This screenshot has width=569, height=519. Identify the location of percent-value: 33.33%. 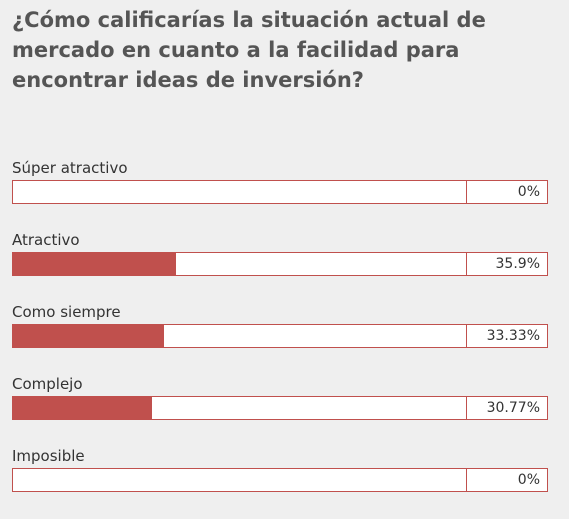
(513, 336).